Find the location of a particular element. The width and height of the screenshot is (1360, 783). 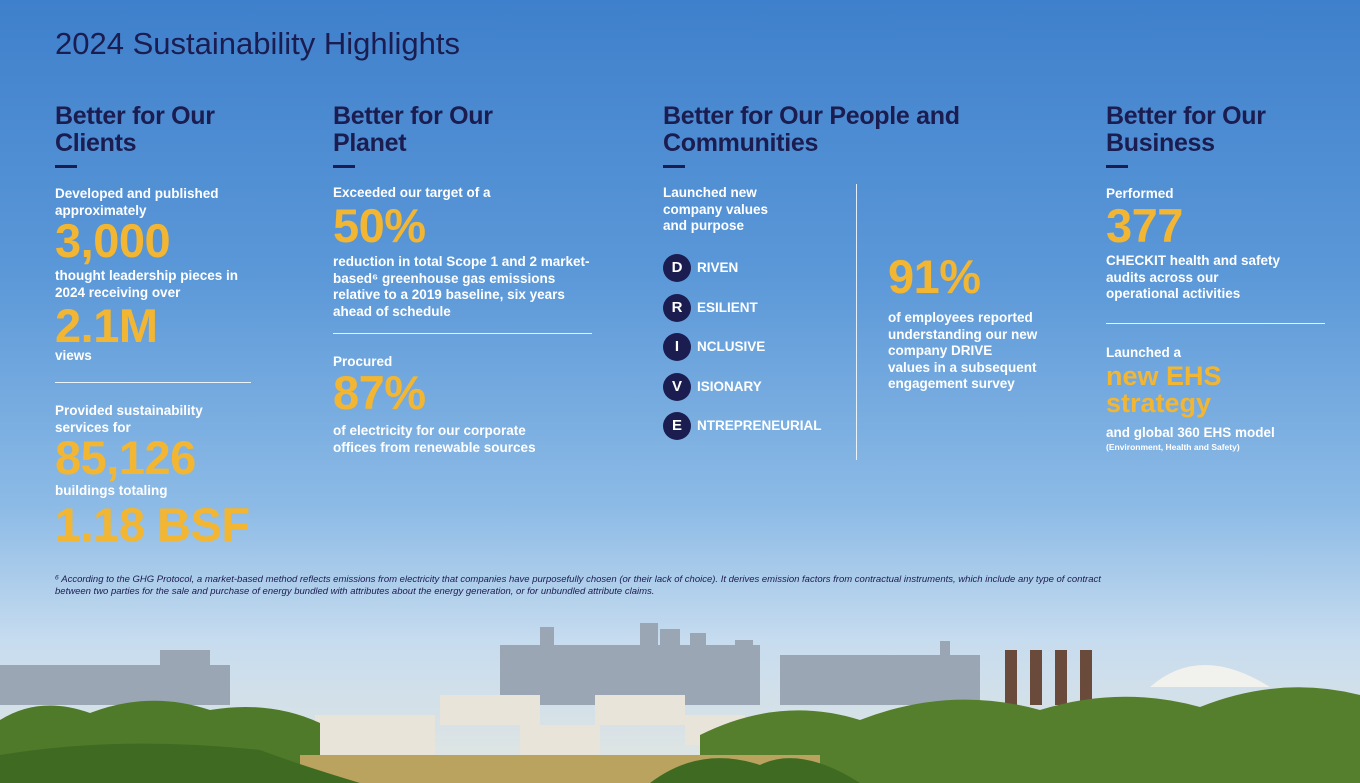

historic-buildings is located at coordinates (530, 725).